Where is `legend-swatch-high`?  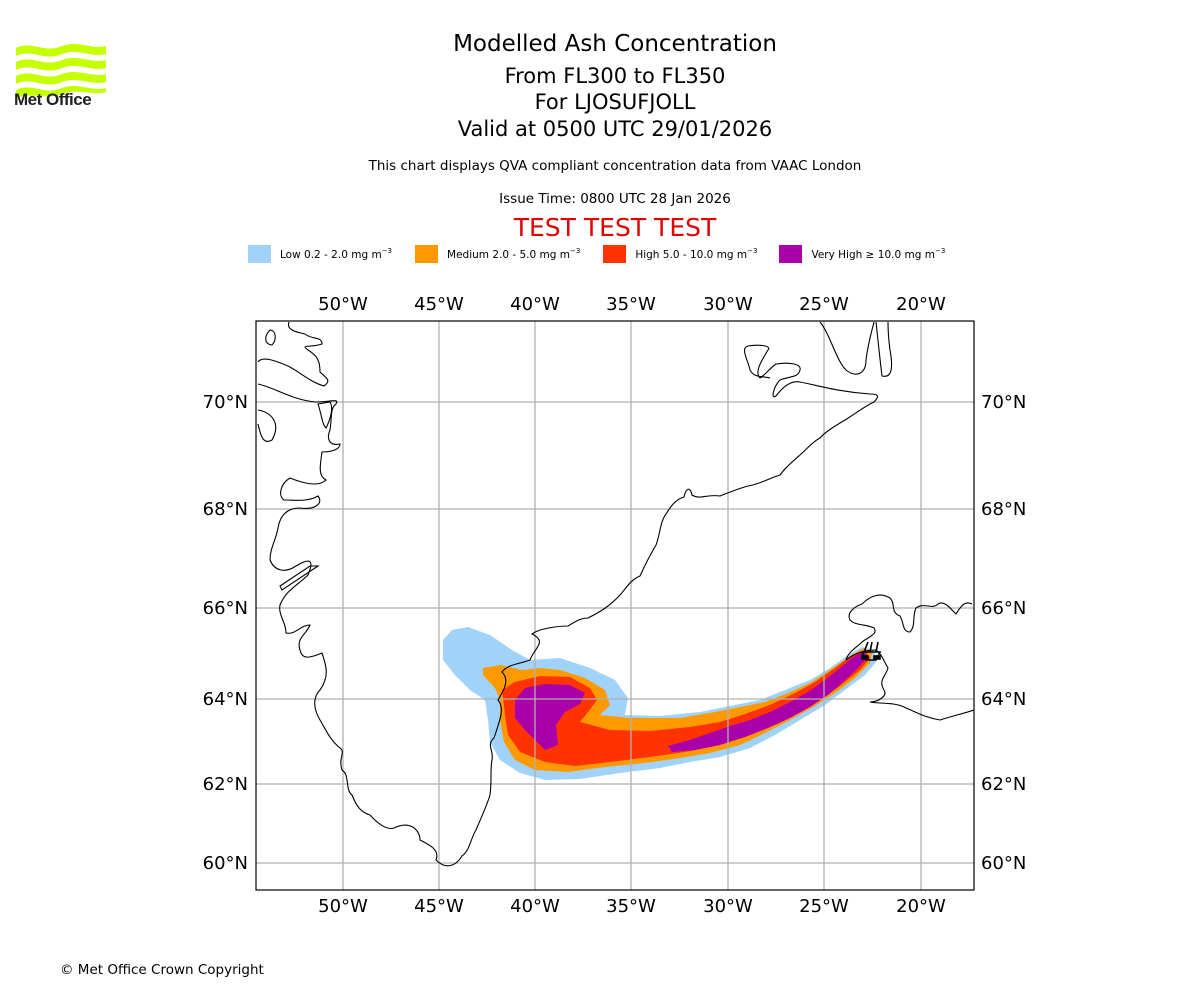
legend-swatch-high is located at coordinates (615, 254).